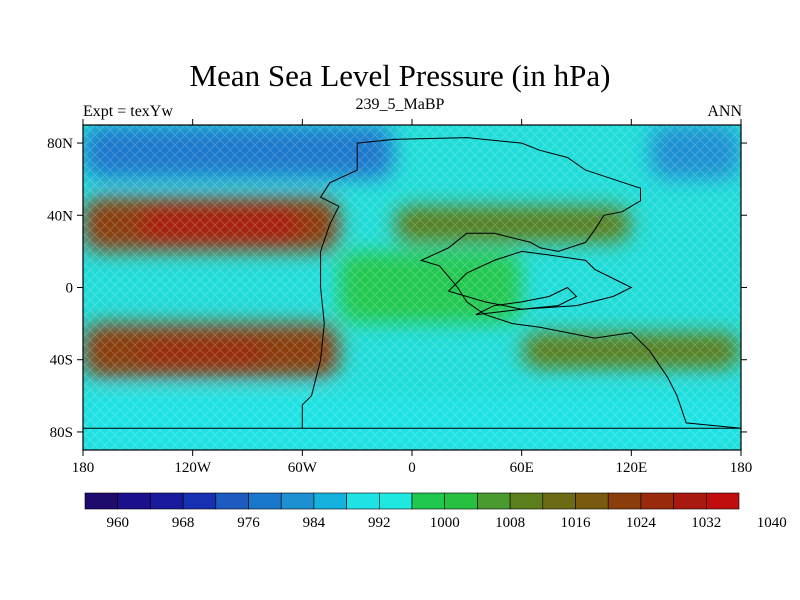 The width and height of the screenshot is (800, 600). Describe the element at coordinates (400, 75) in the screenshot. I see `map-title: Mean Sea Level Pressure (in hPa)` at that location.